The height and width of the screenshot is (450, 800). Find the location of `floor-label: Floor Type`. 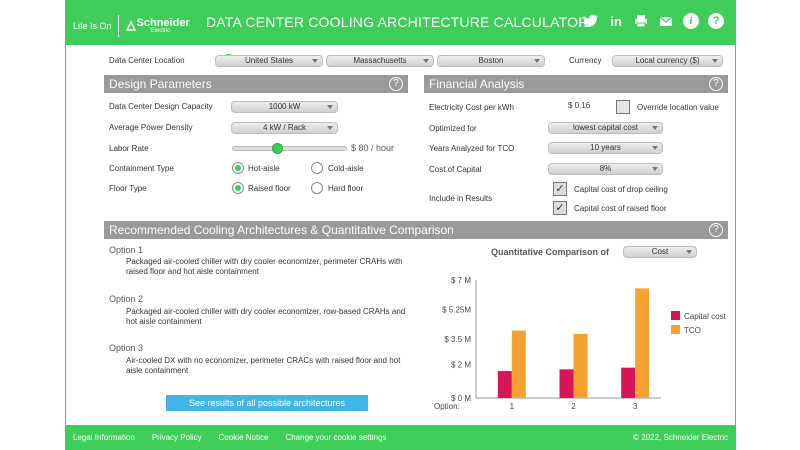

floor-label: Floor Type is located at coordinates (128, 188).